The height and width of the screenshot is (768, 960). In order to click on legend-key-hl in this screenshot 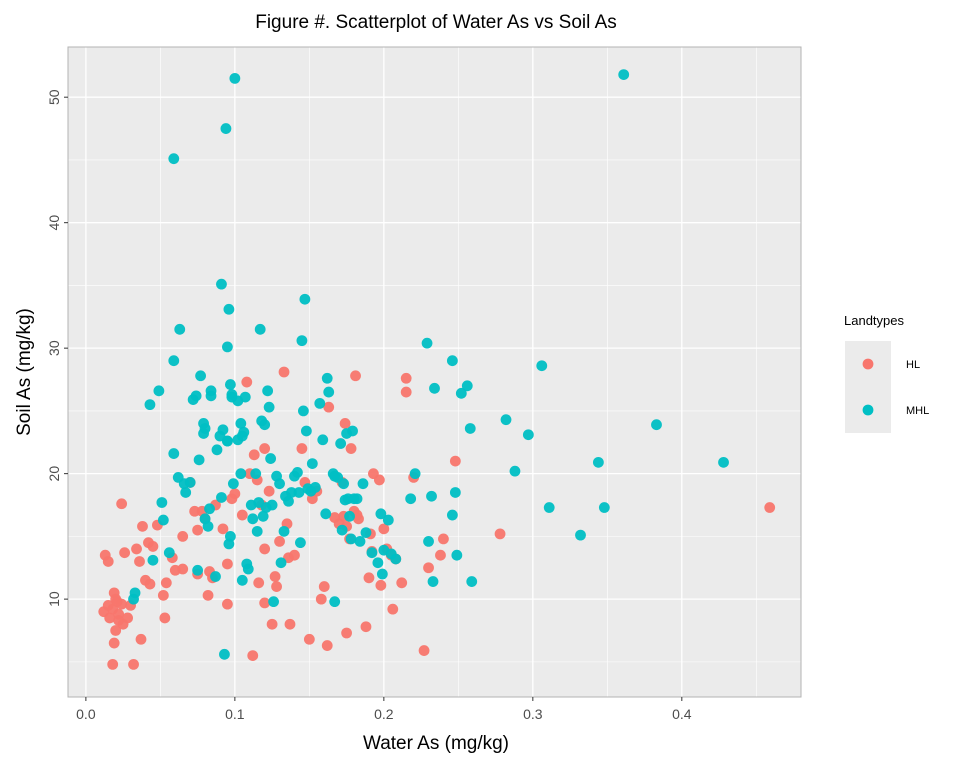, I will do `click(868, 364)`.